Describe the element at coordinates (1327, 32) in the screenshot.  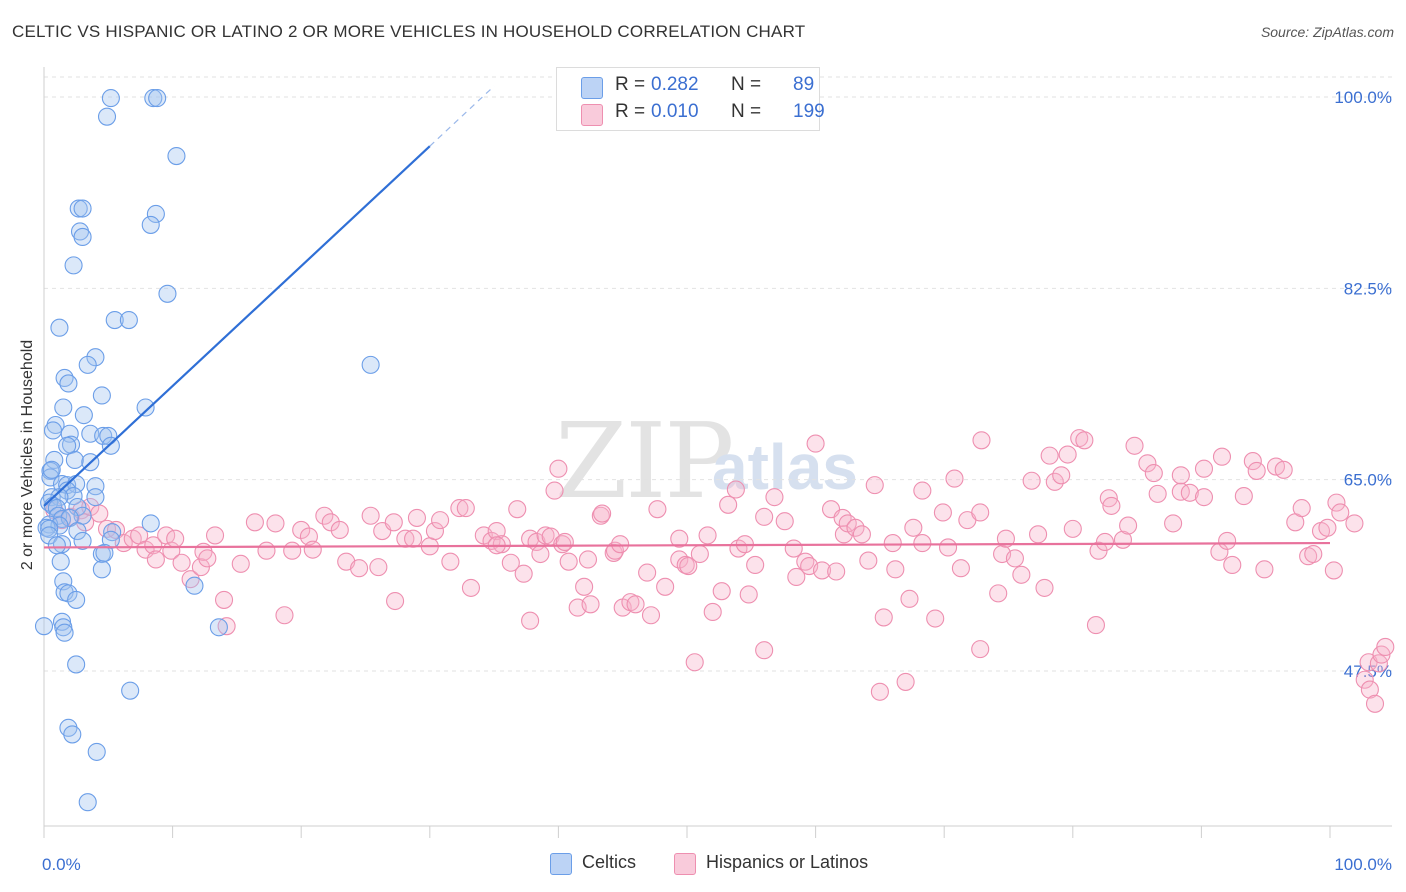
I see `chart-source: Source: ZipAtlas.com` at that location.